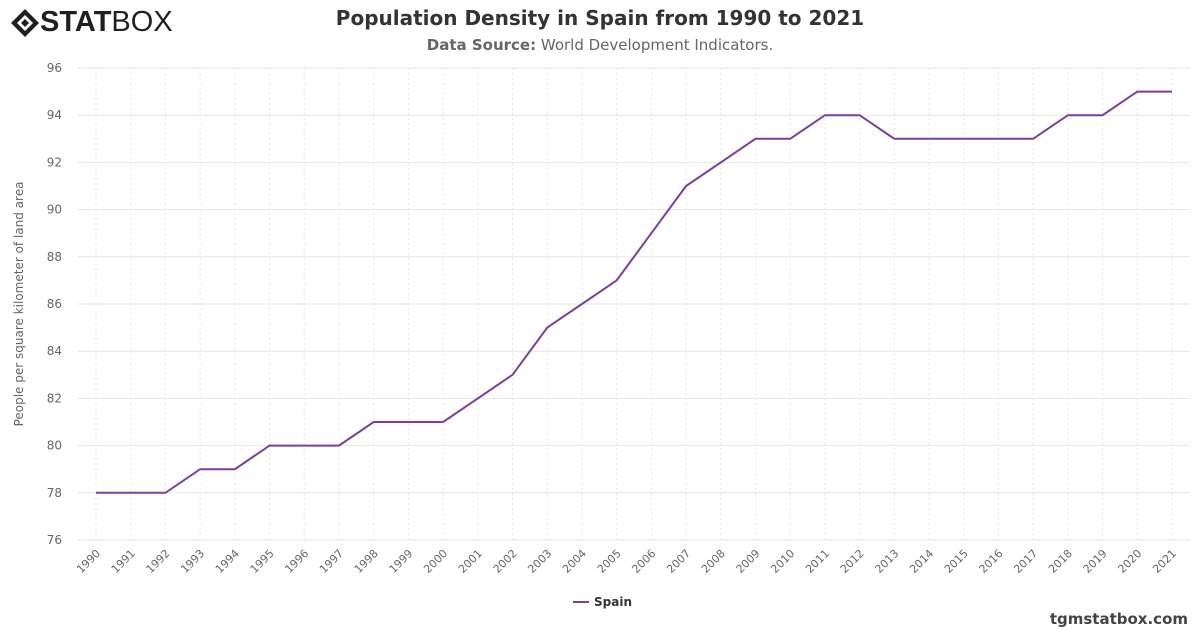 This screenshot has height=630, width=1200. I want to click on x-tick-label: 1994, so click(227, 561).